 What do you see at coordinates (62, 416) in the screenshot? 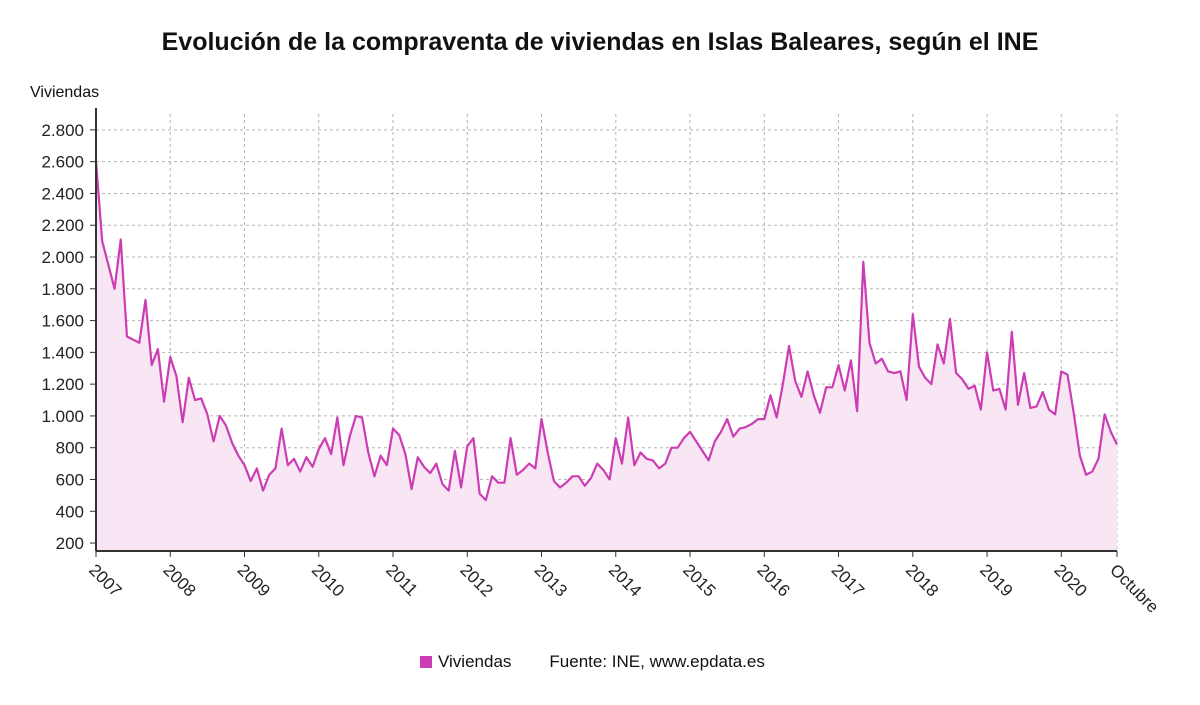
I see `y-tick-label: 1.000` at bounding box center [62, 416].